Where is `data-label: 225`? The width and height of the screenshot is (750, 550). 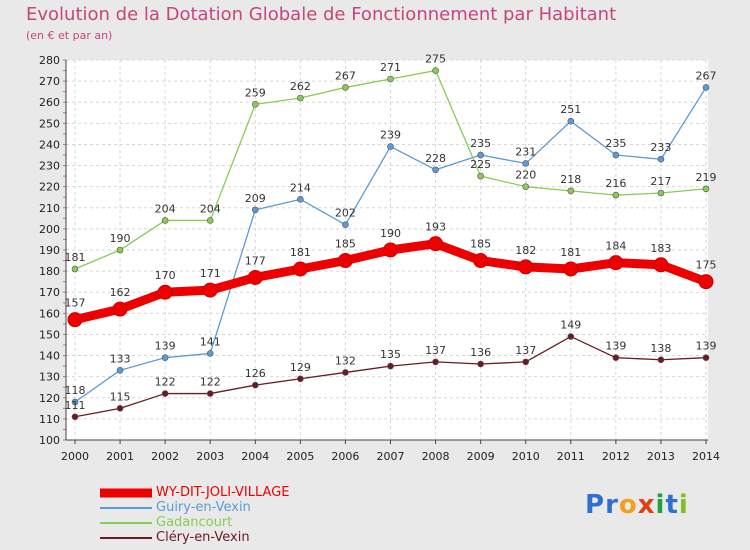
data-label: 225 is located at coordinates (480, 164).